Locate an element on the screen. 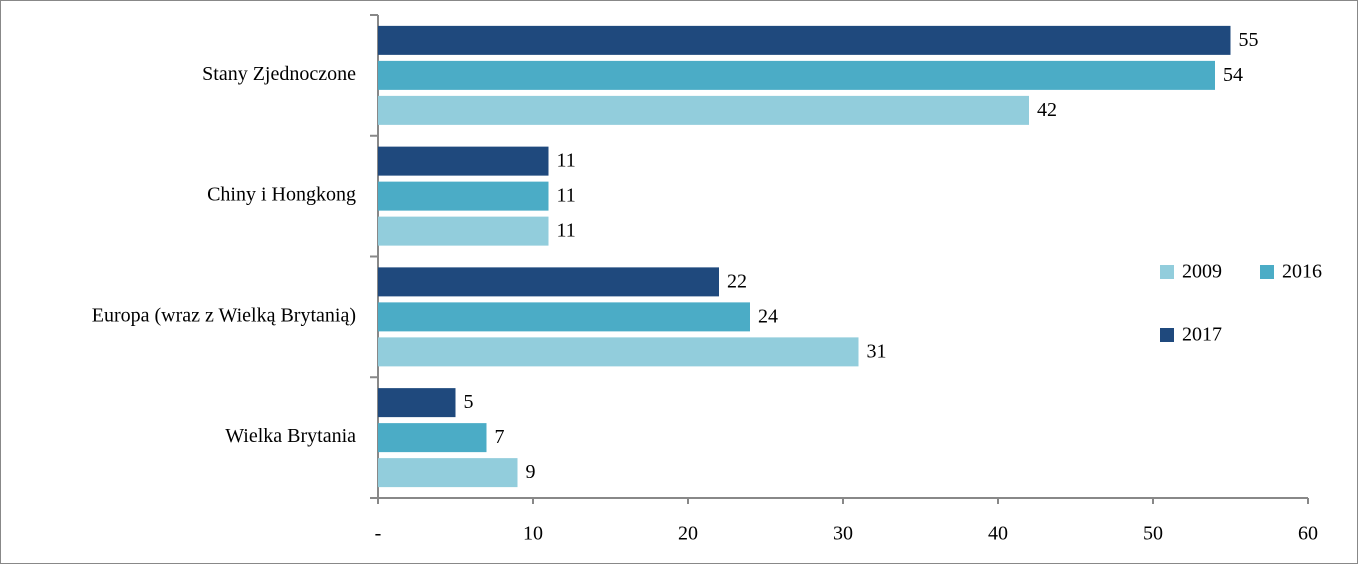 The height and width of the screenshot is (569, 1358). value-label: 54 is located at coordinates (1233, 75).